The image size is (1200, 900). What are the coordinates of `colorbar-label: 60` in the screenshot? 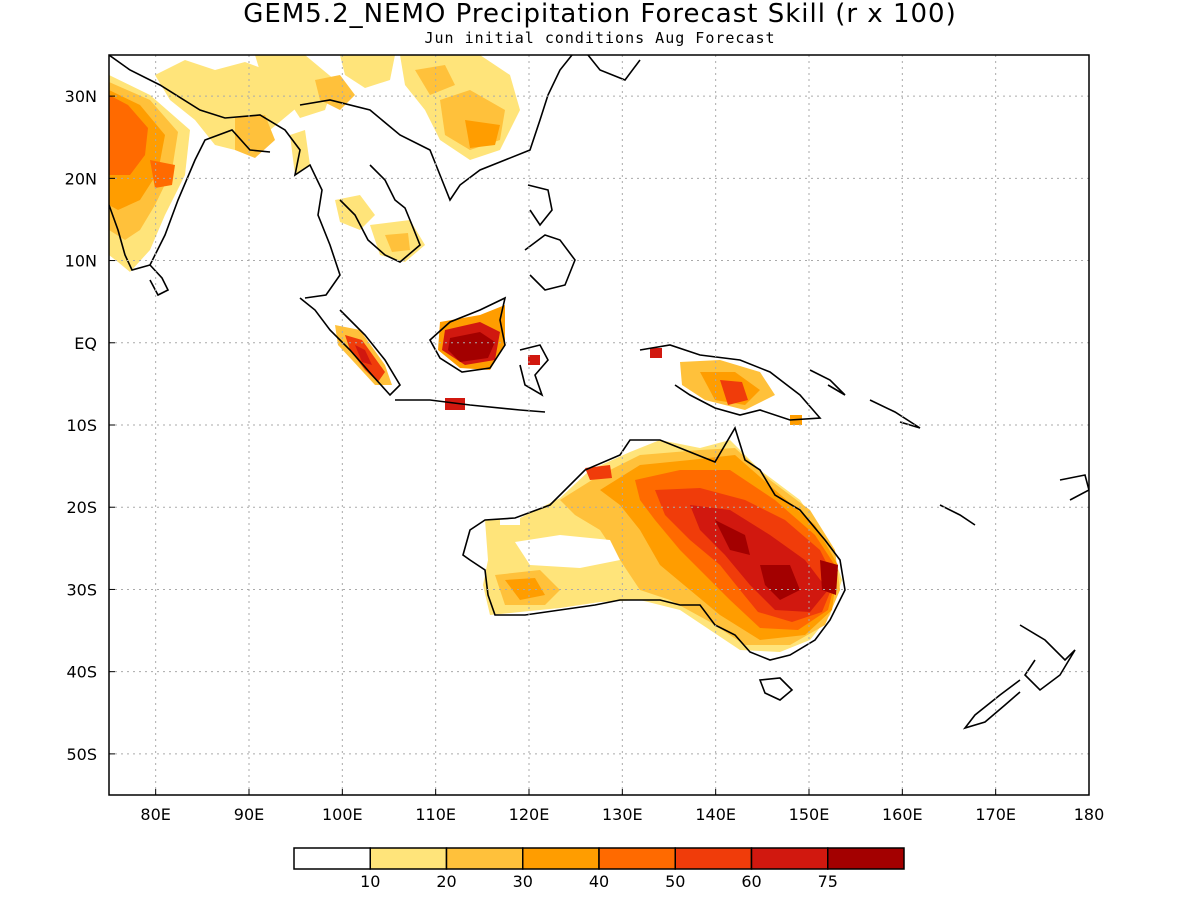 It's located at (751, 881).